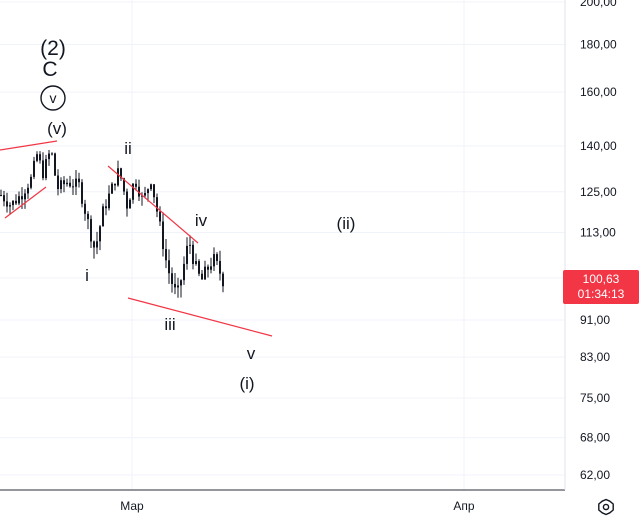 The width and height of the screenshot is (644, 522). Describe the element at coordinates (601, 279) in the screenshot. I see `last-price-value: 100,63` at that location.